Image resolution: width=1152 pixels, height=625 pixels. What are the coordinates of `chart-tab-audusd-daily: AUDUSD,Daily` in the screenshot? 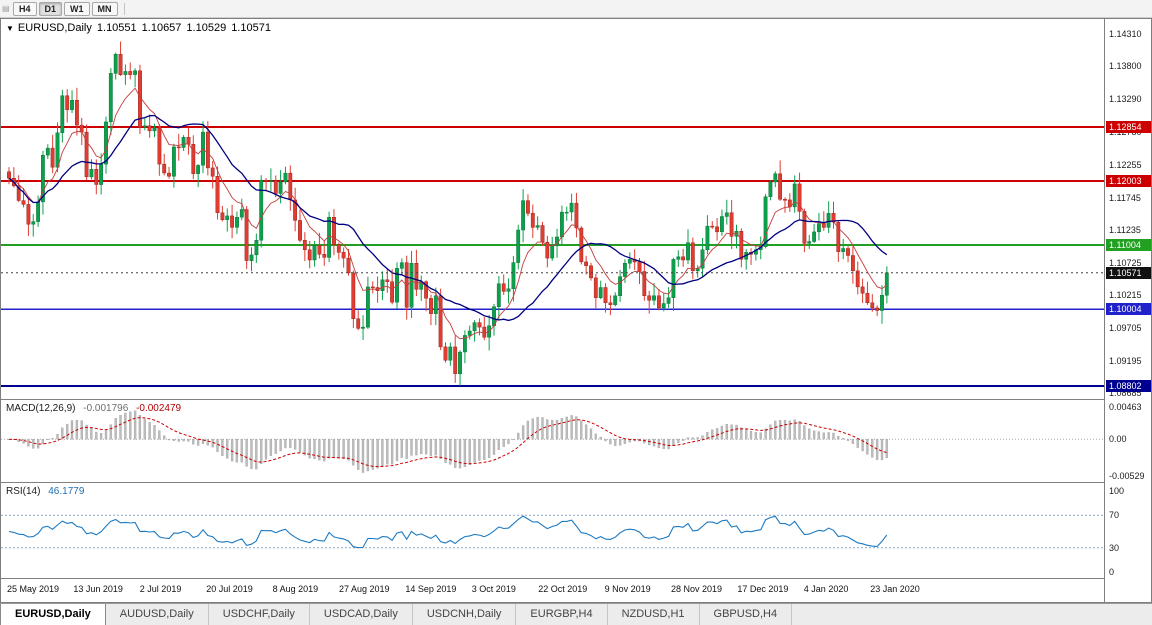 It's located at (157, 614).